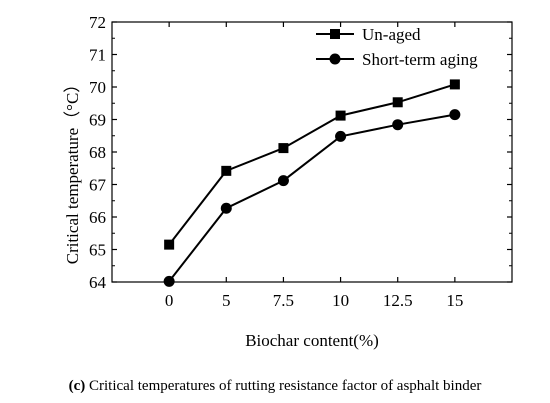 This screenshot has height=403, width=550. What do you see at coordinates (72, 170) in the screenshot?
I see `y-axis-label: Critical temperature（°C）` at bounding box center [72, 170].